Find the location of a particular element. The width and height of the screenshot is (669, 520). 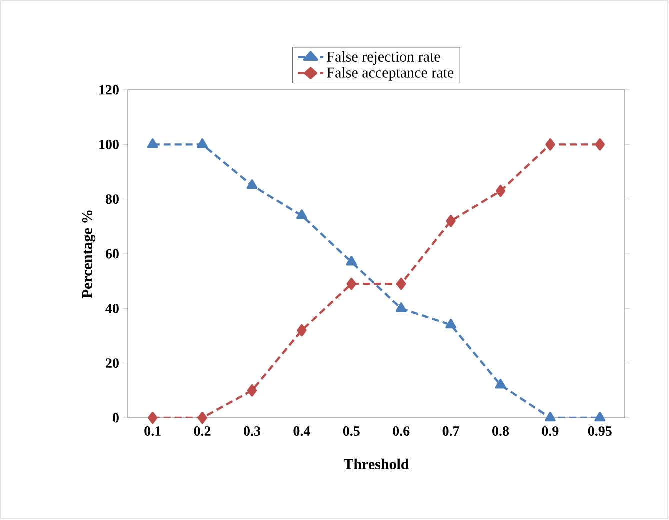

x-tick-label: 0.7 is located at coordinates (451, 431).